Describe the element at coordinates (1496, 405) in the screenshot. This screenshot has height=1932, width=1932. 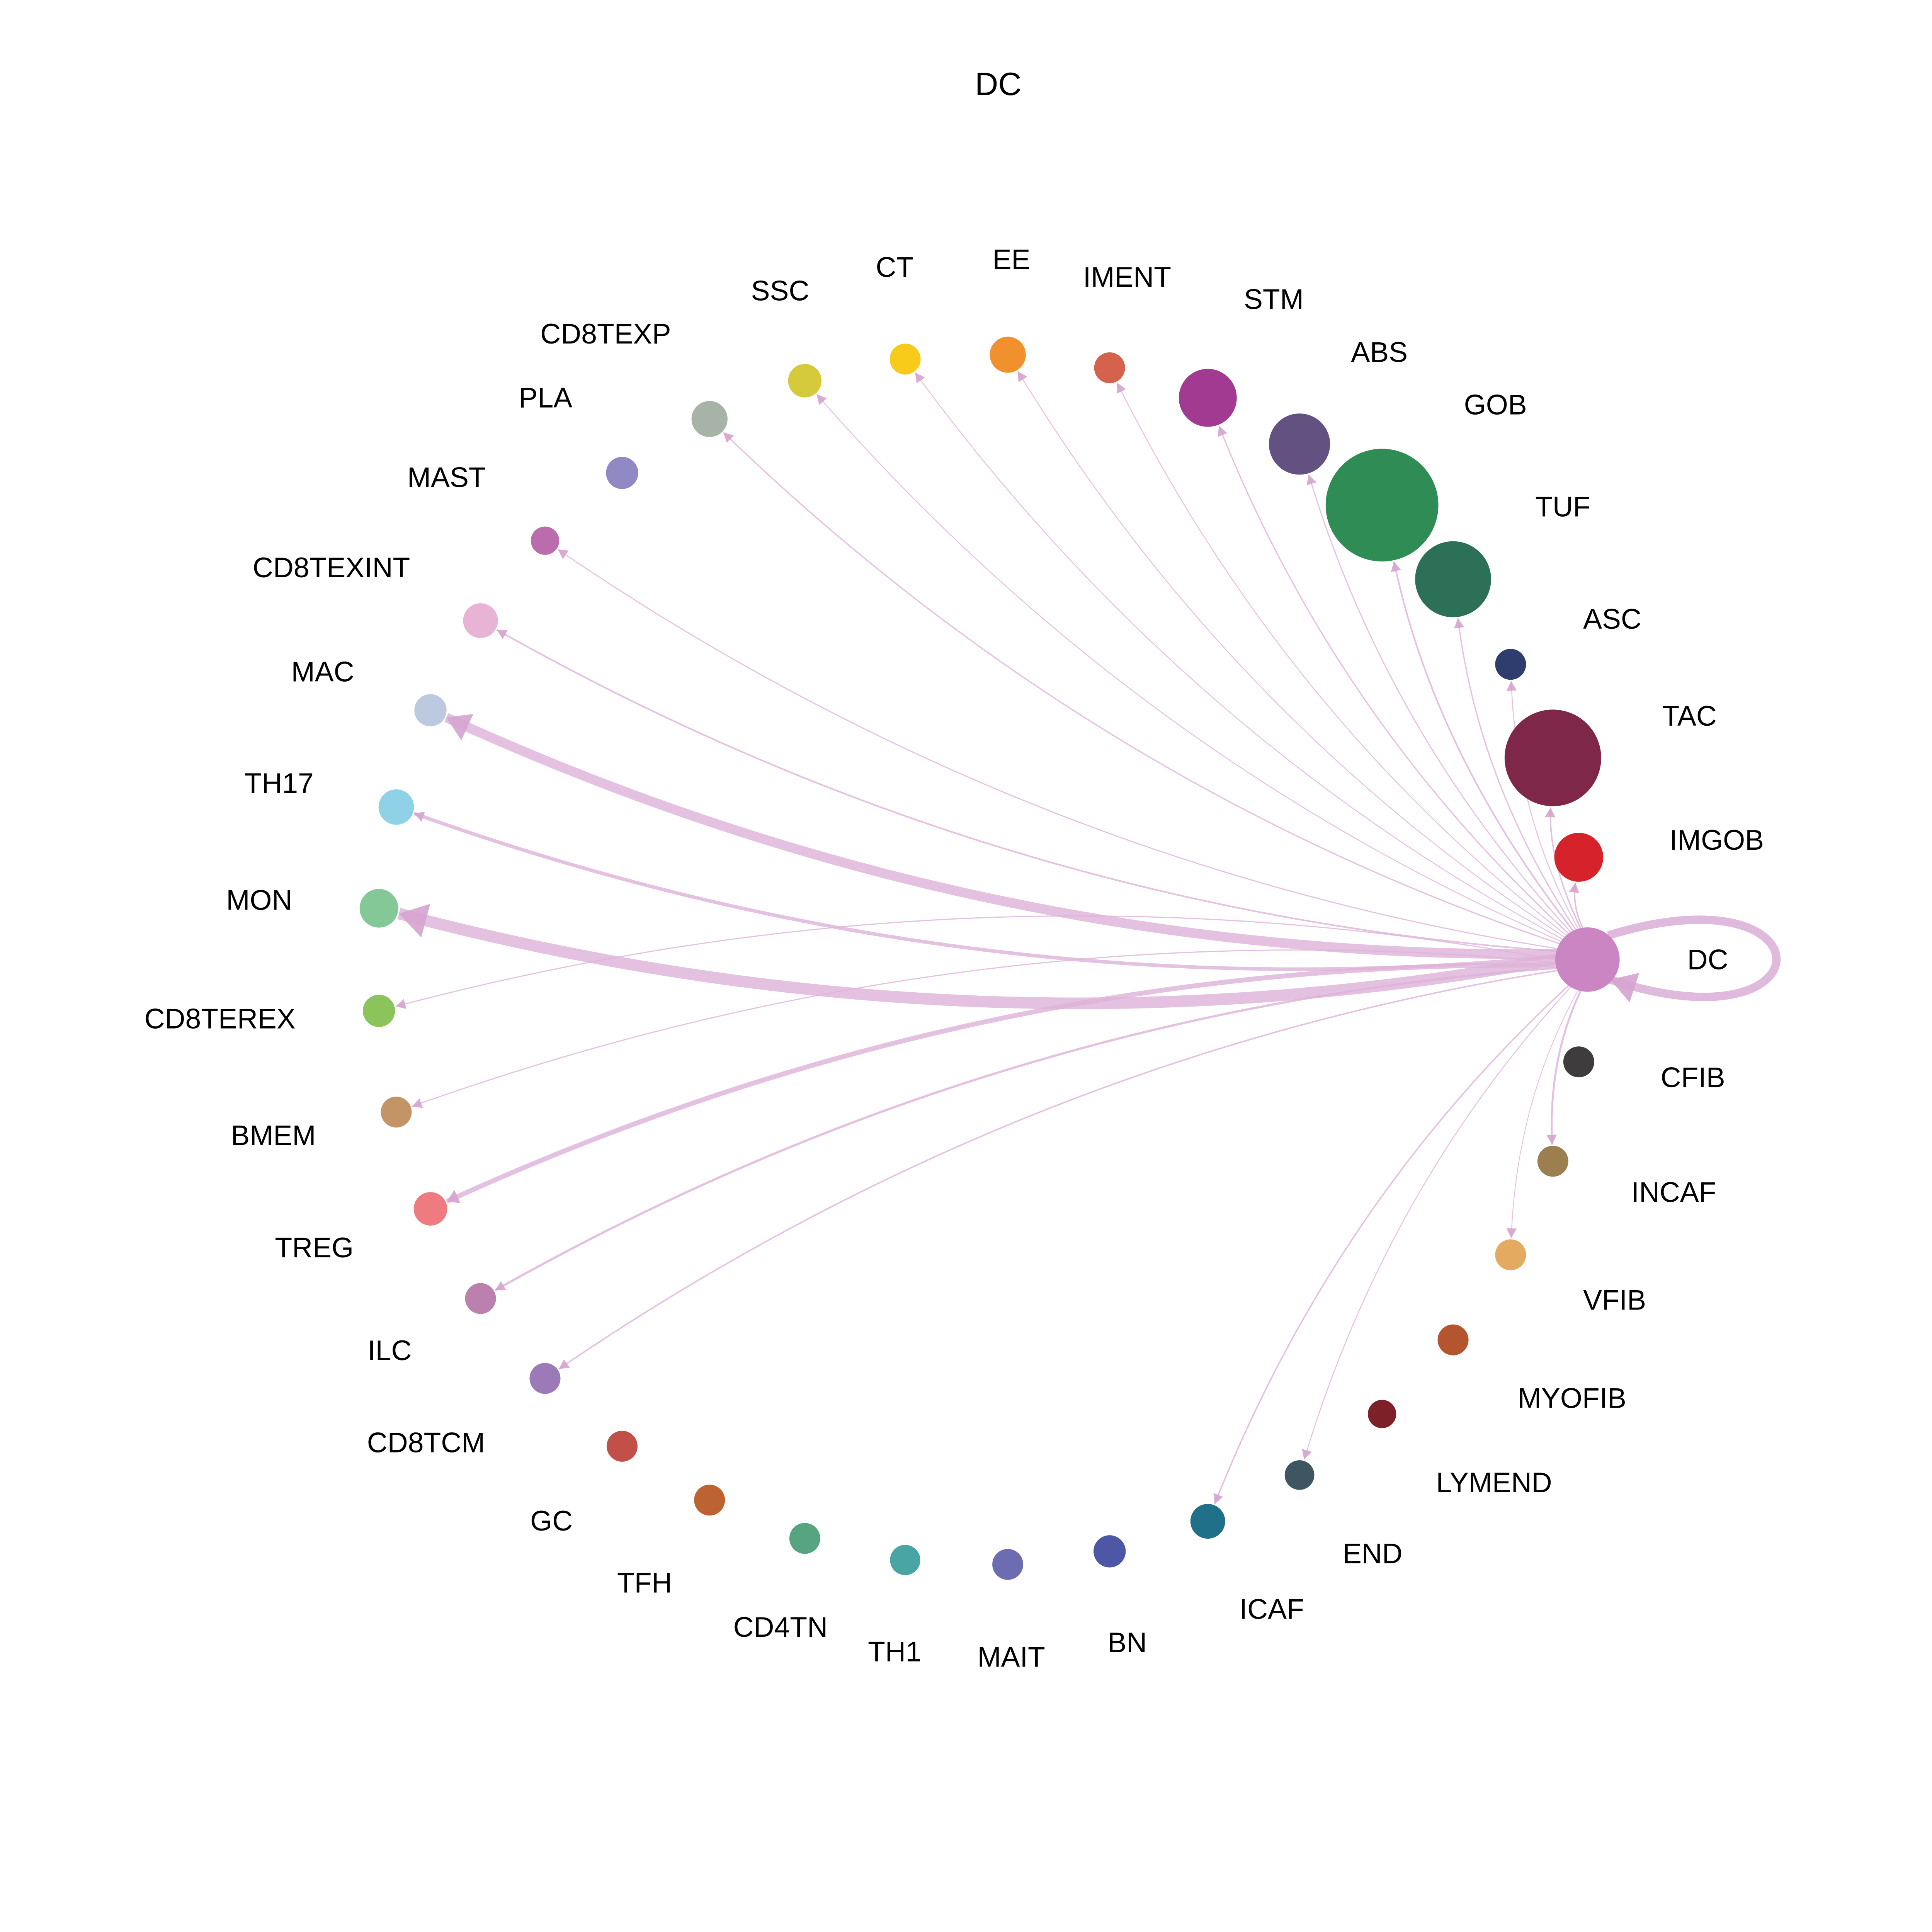
I see `node-label-GOB: GOB` at that location.